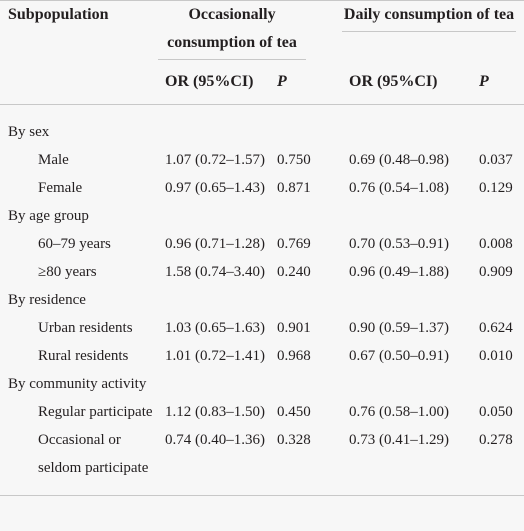  Describe the element at coordinates (399, 160) in the screenshot. I see `or-ci: 0.69 (0.48–0.98)` at that location.